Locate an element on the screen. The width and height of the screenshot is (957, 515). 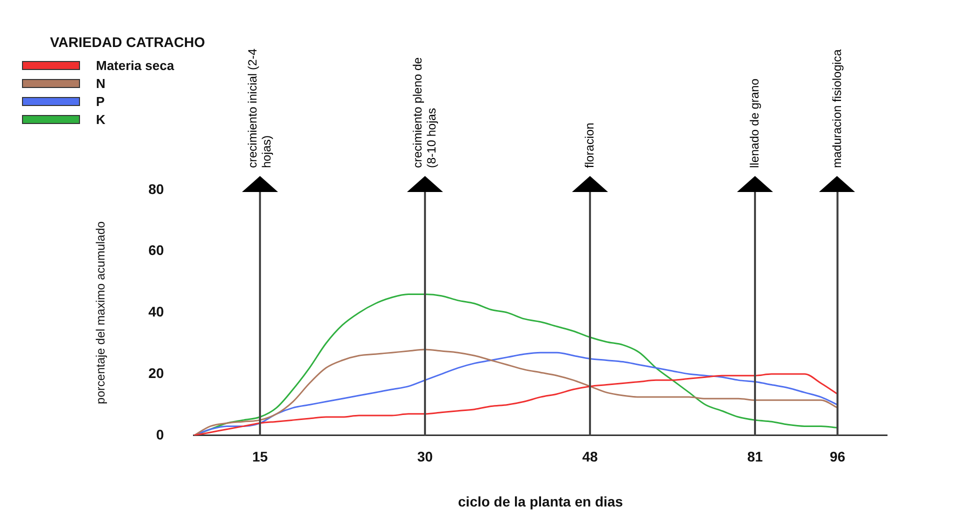
legend-label: K is located at coordinates (101, 119).